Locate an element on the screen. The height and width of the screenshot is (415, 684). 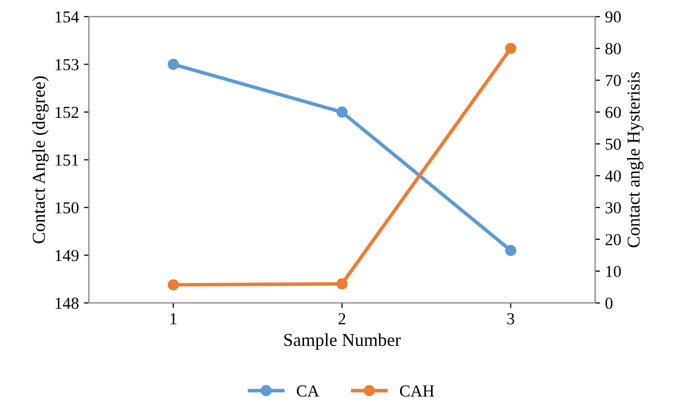
y-tick-label: 154 is located at coordinates (67, 17).